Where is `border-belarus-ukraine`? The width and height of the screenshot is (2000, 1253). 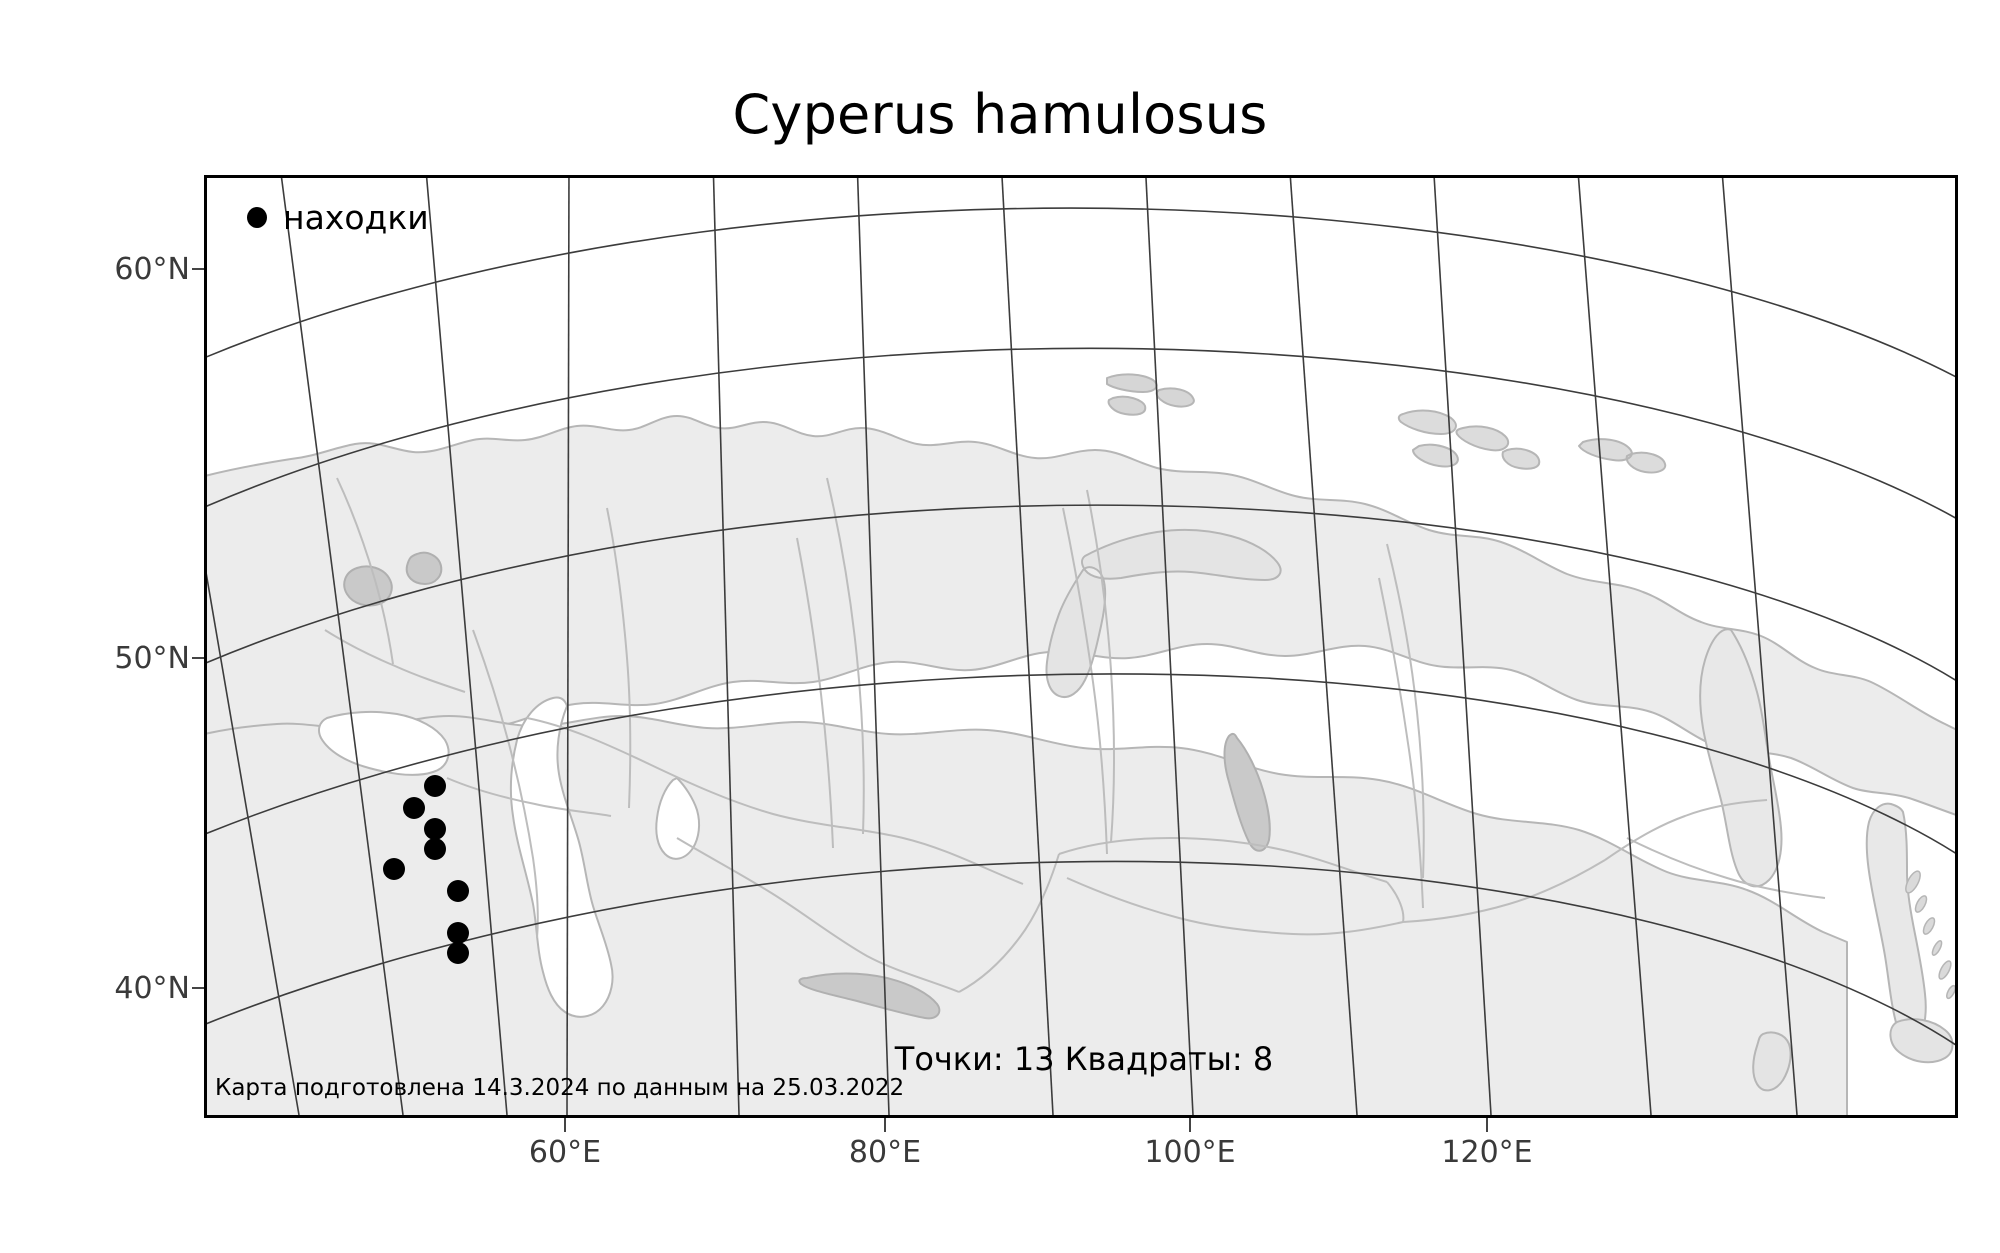 border-belarus-ukraine is located at coordinates (395, 661).